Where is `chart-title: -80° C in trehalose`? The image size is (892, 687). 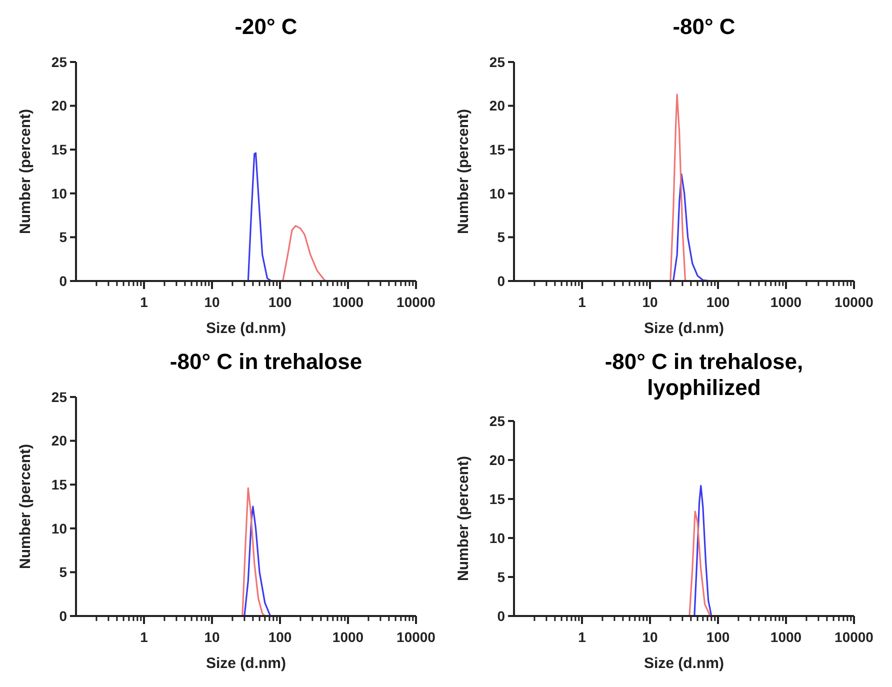
chart-title: -80° C in trehalose is located at coordinates (266, 361).